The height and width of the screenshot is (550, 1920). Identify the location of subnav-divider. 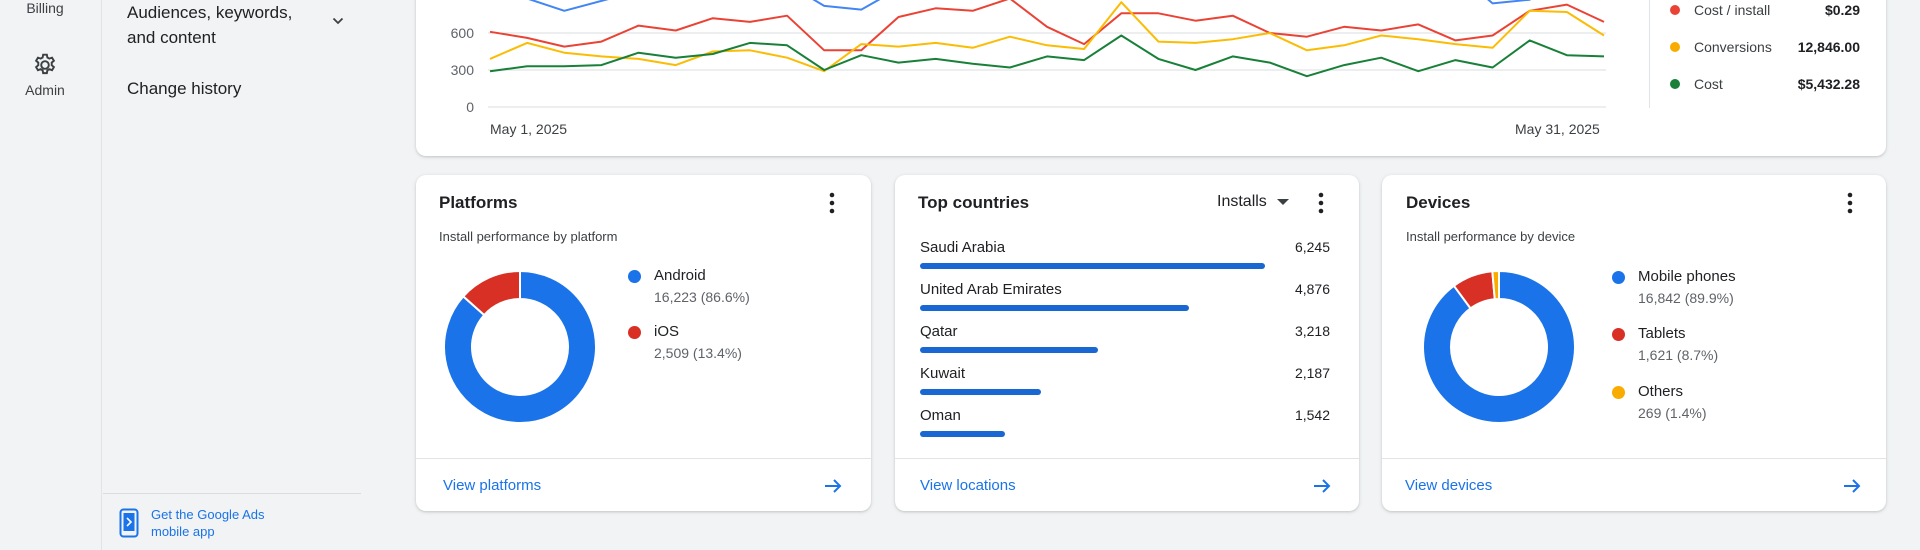
(232, 493).